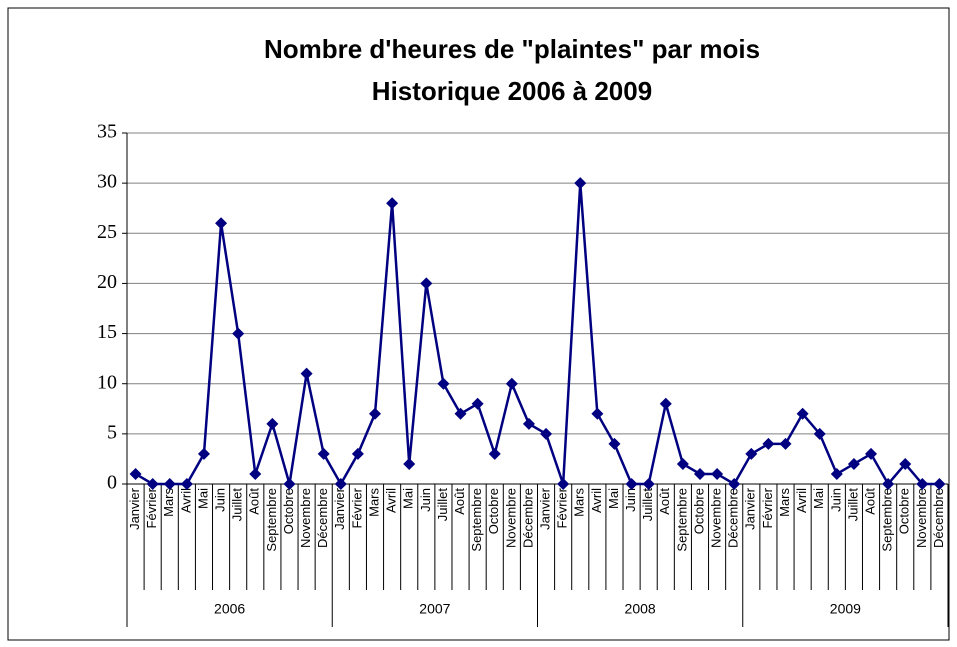  I want to click on y-tick-label: 10, so click(107, 382).